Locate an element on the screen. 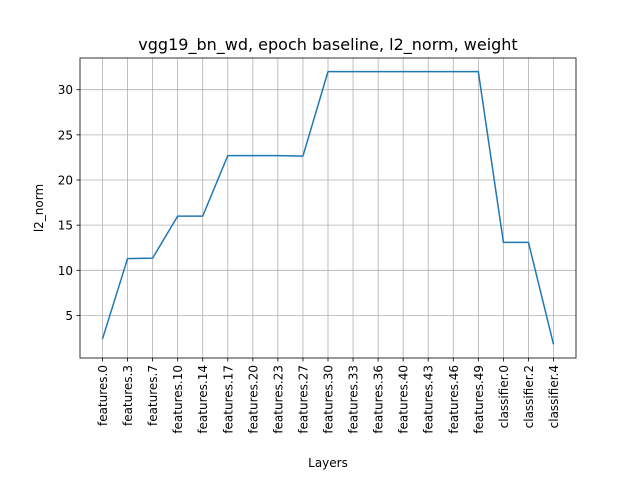  x-tick-label: features.0 is located at coordinates (103, 395).